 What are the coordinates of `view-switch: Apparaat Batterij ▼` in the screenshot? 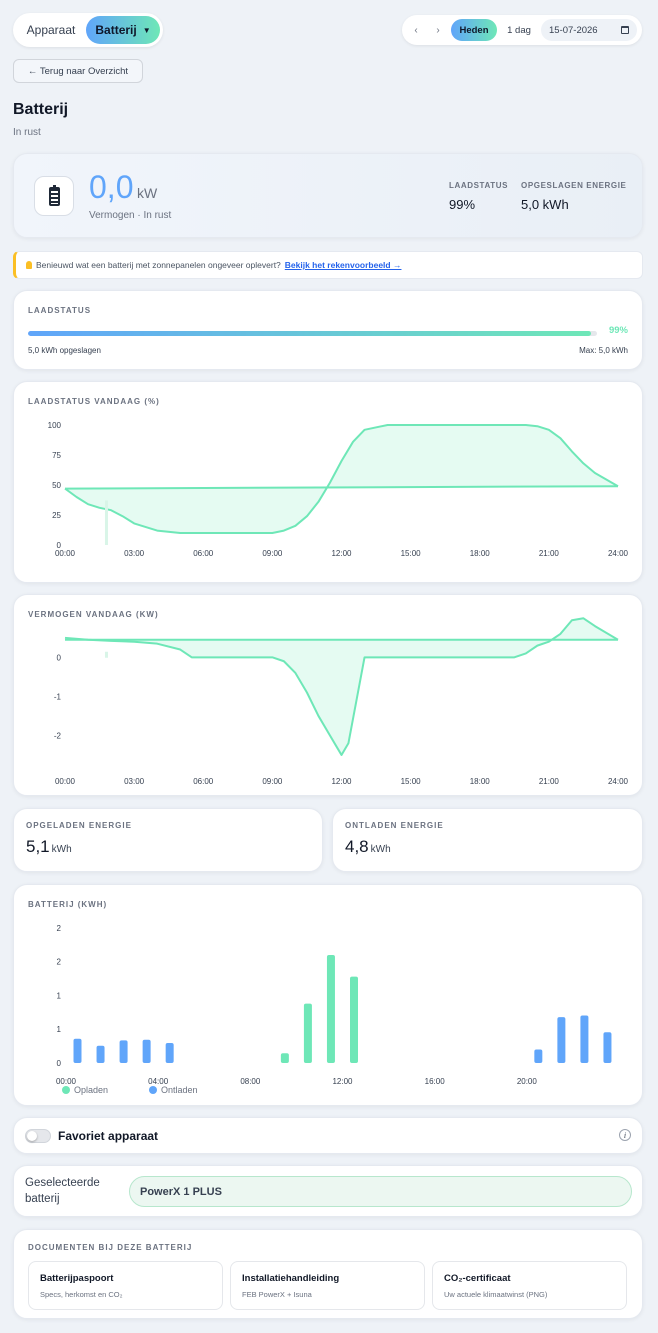 It's located at (88, 30).